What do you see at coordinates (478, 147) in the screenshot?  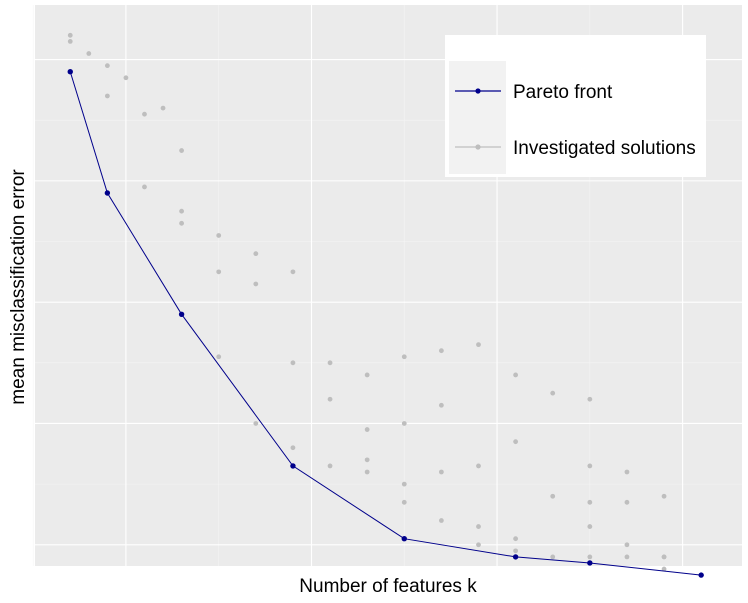 I see `legend-key-investigated-point` at bounding box center [478, 147].